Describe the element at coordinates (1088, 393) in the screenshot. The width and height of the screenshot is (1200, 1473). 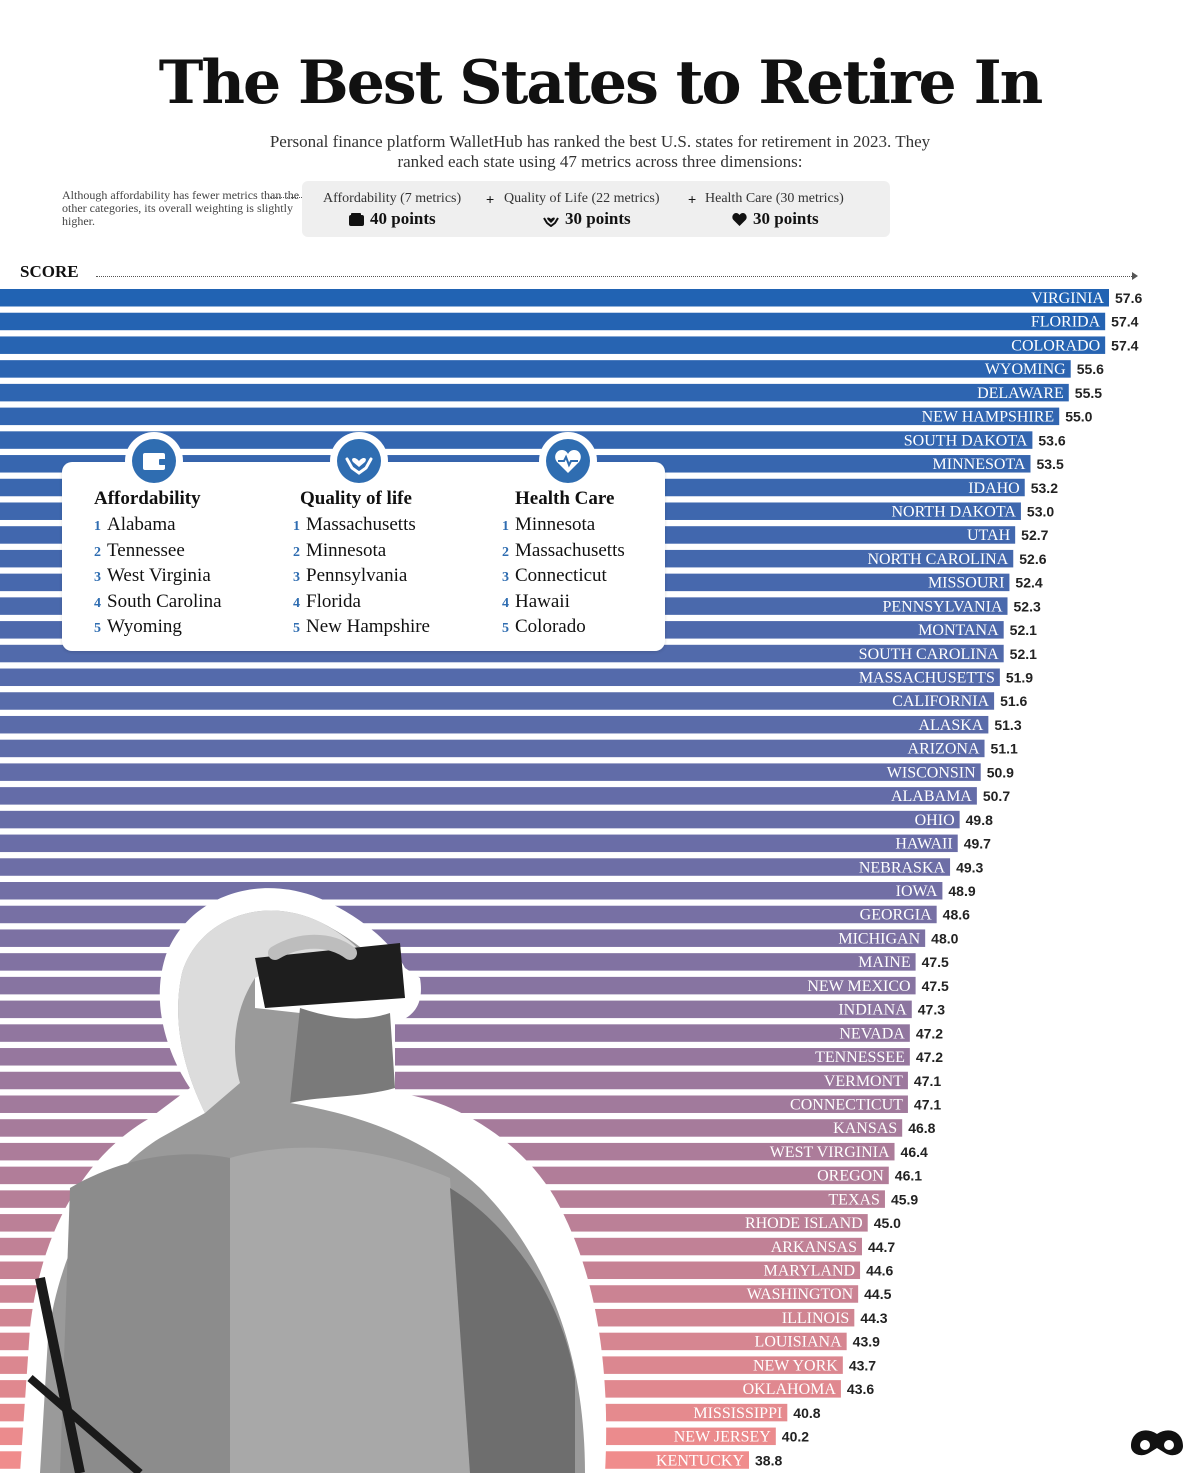
I see `bar-value-label: 55.5` at that location.